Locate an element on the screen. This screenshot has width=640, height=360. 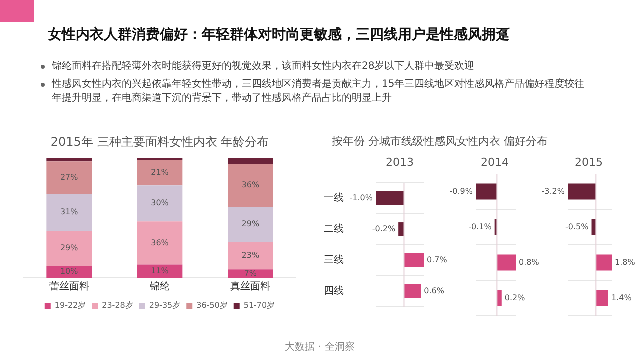
text: 性感风女性内衣的兴起依靠年轻女性带动，三四线地区消费者是贡献主力，15年三四线地区对性感风格产品偏好程度较往年提升明显，在电商渠道下沉的背景下，带动了性感风格产品占比的明显上升 is located at coordinates (318, 92).